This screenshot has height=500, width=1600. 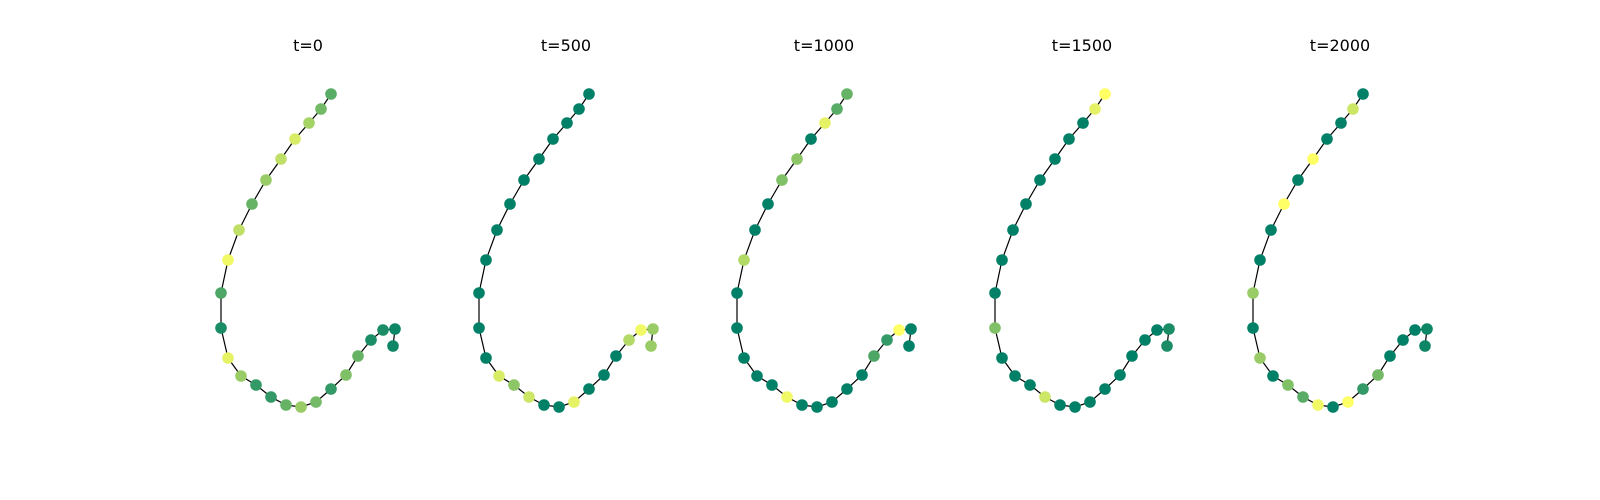 What do you see at coordinates (824, 45) in the screenshot?
I see `panel-title: t=1000` at bounding box center [824, 45].